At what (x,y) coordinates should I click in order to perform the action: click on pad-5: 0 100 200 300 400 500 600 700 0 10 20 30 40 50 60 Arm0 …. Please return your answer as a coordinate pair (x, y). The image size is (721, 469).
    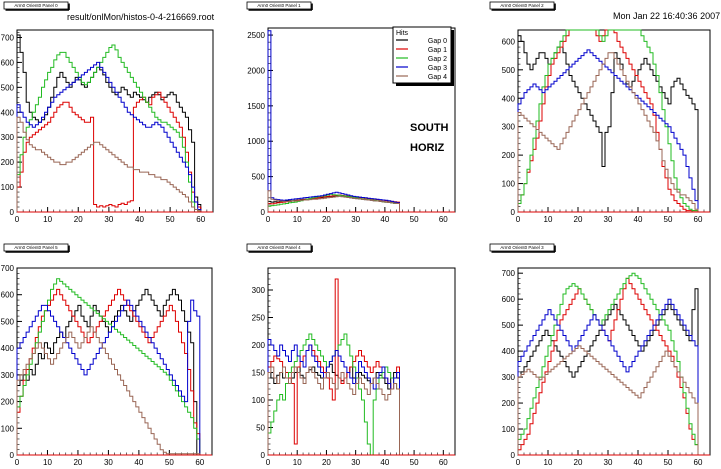
    Looking at the image, I should click on (600, 355).